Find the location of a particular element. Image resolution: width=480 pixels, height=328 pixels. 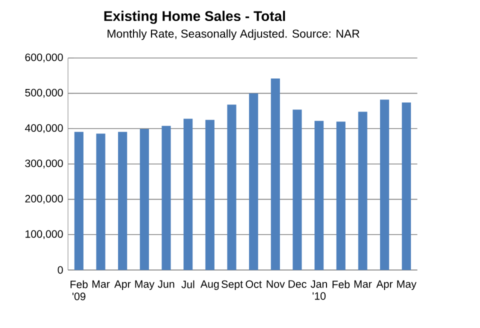

x-tick-label: Jul is located at coordinates (187, 284).